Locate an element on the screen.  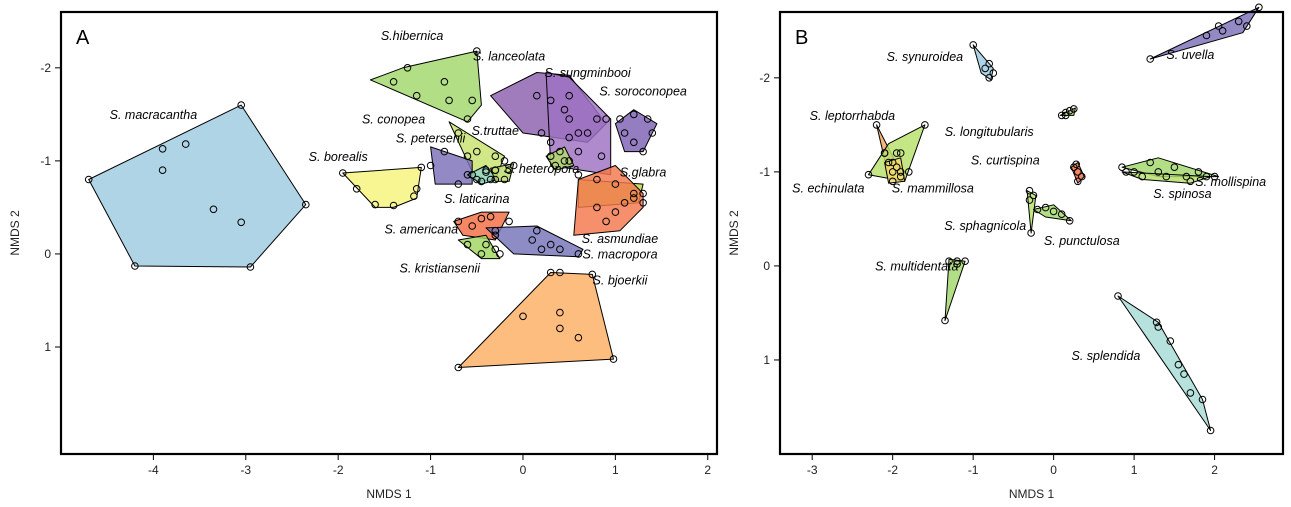
y-tick-label: 1 is located at coordinates (47, 347).